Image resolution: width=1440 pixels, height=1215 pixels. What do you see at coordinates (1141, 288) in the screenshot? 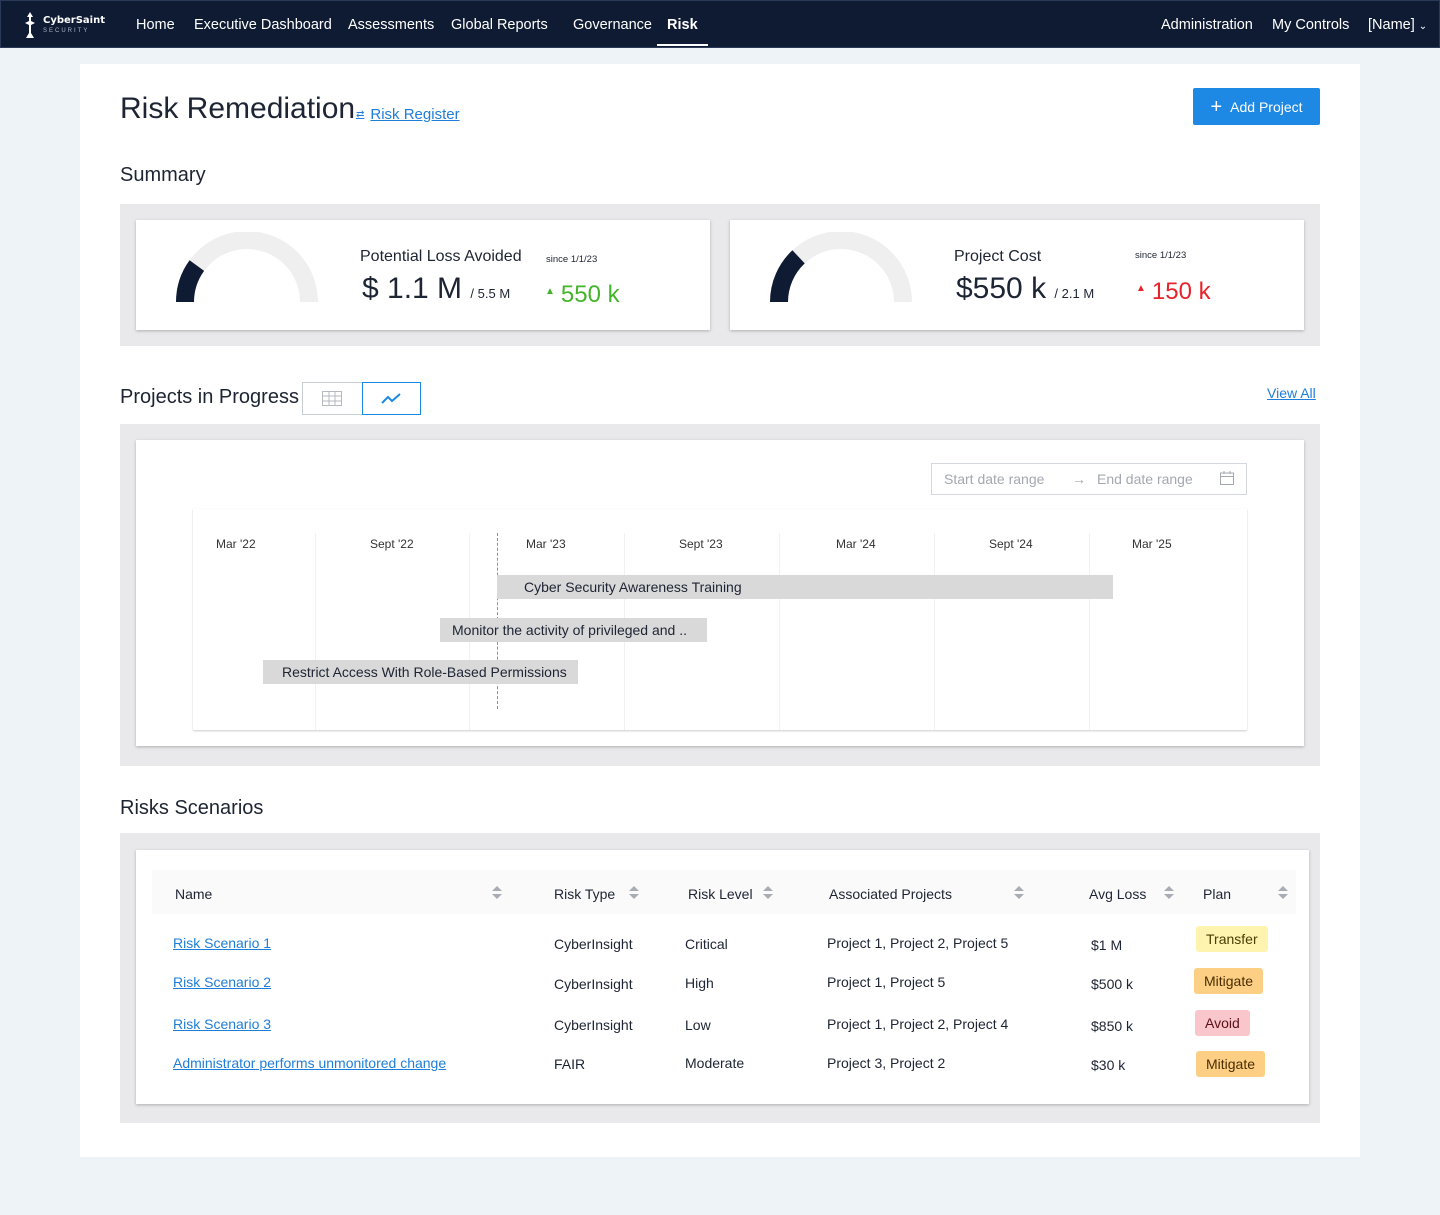
I see `arrow-up-icon: ▲` at bounding box center [1141, 288].